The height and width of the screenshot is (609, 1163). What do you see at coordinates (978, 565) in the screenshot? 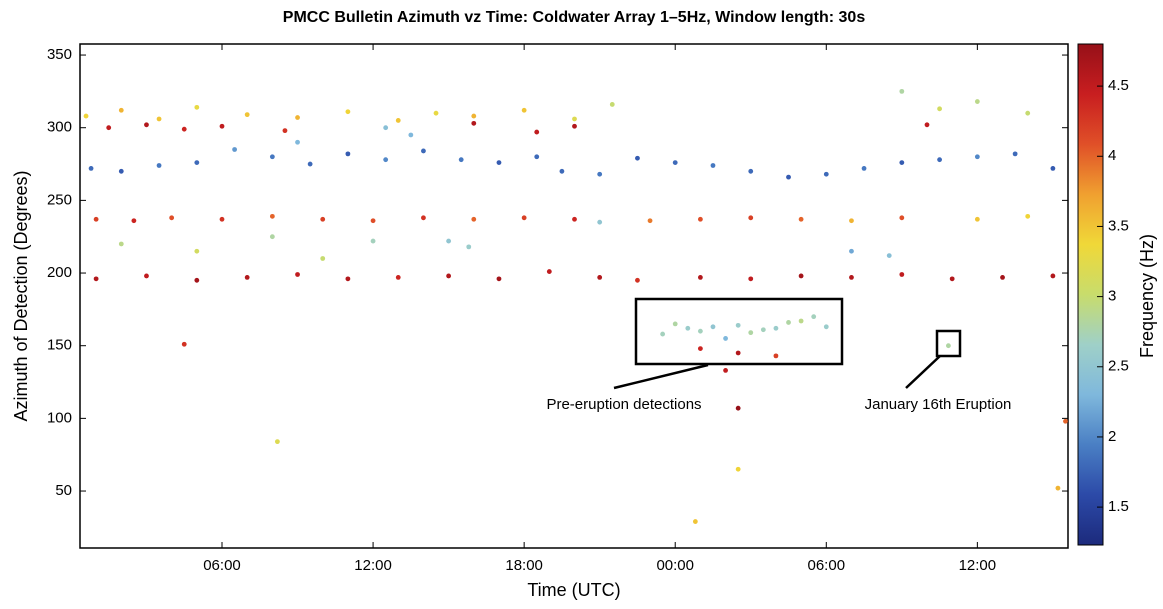
I see `x-tick-label: 12:00` at bounding box center [978, 565].